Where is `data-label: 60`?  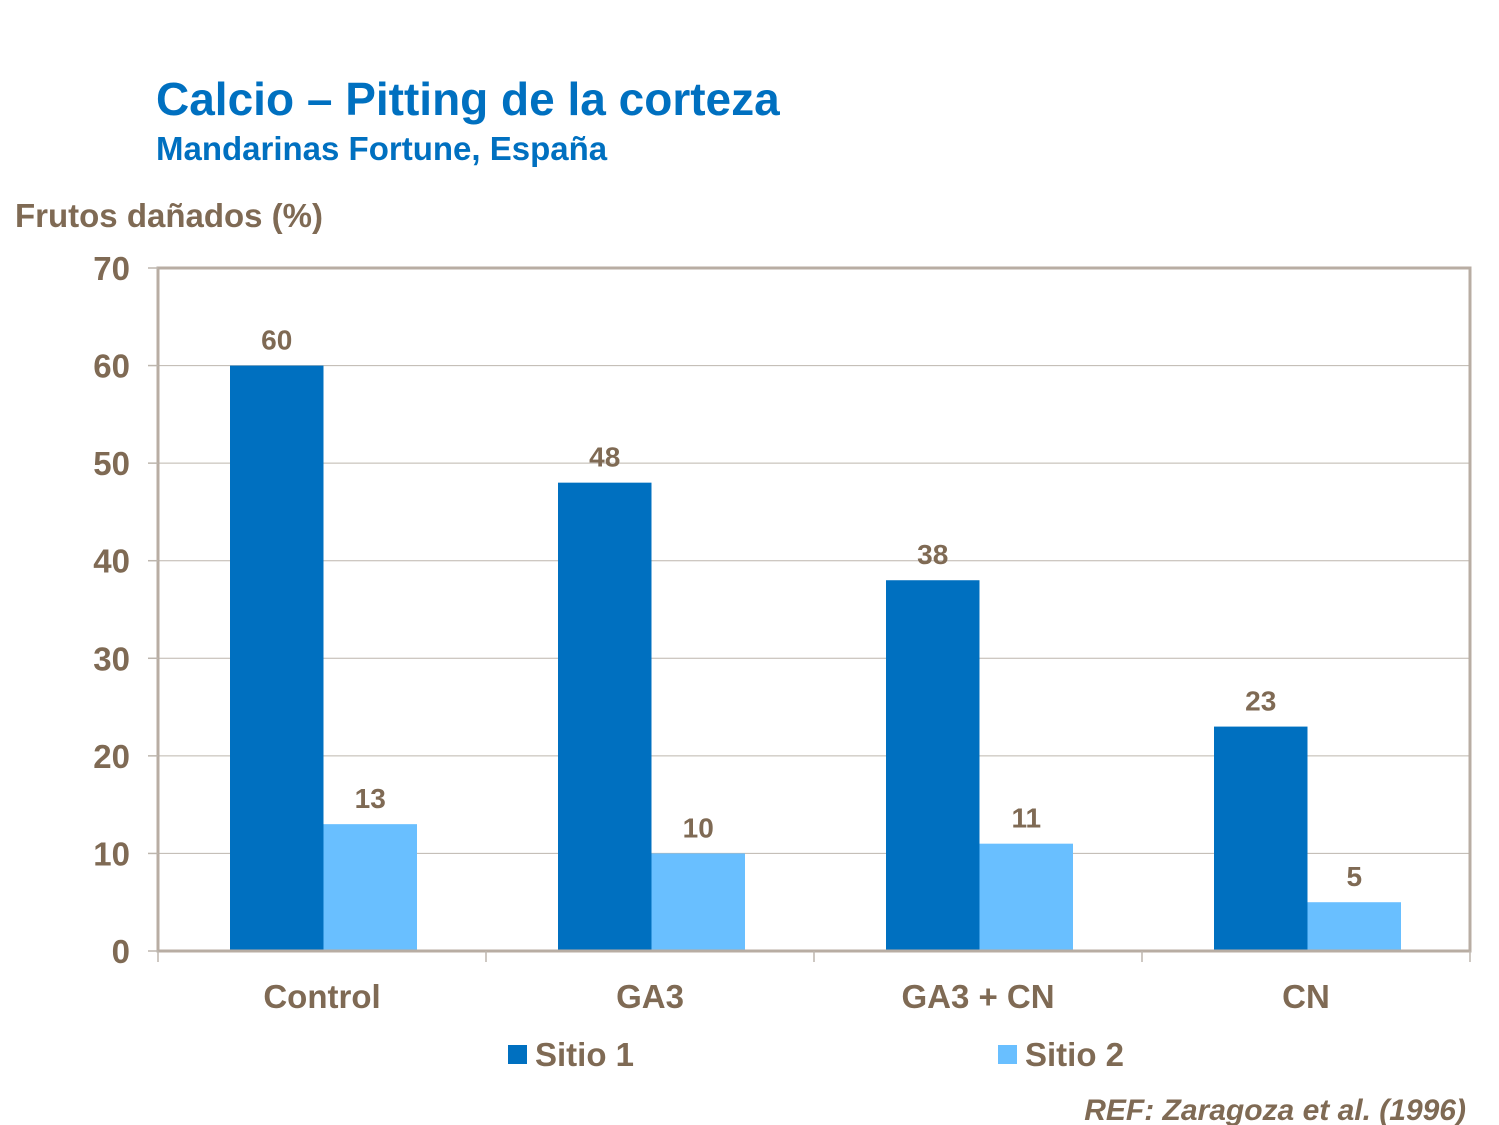 data-label: 60 is located at coordinates (276, 340).